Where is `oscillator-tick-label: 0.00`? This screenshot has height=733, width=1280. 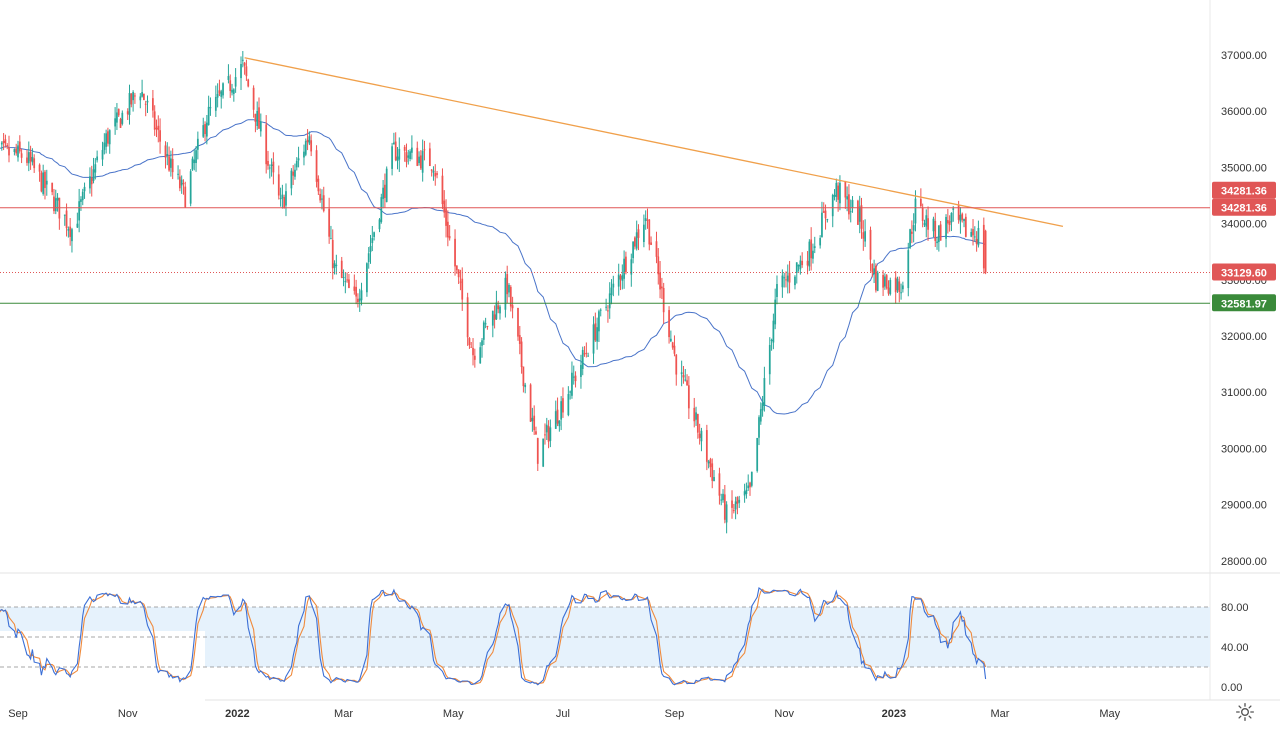 oscillator-tick-label: 0.00 is located at coordinates (1231, 688).